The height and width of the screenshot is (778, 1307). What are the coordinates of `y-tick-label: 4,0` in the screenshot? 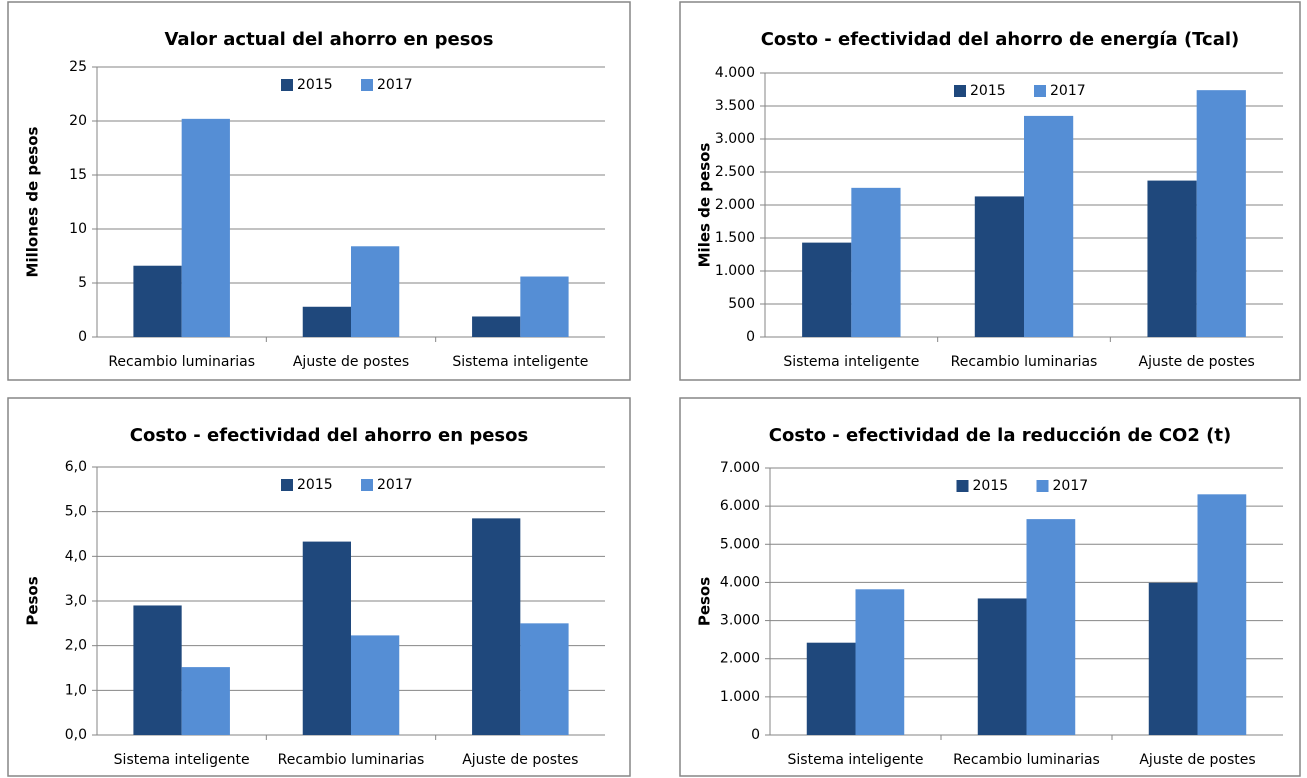 It's located at (76, 556).